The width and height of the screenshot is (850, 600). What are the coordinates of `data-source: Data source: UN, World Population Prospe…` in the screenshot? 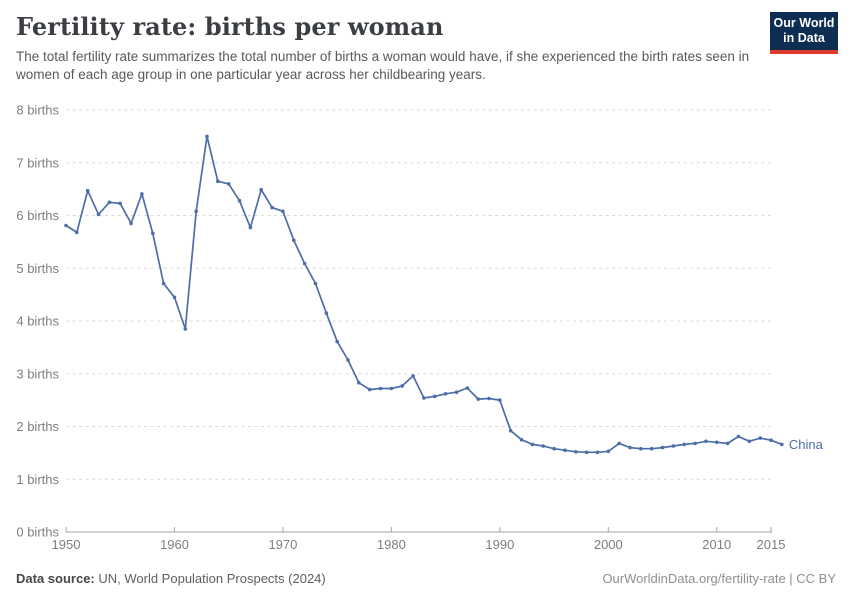 It's located at (171, 578).